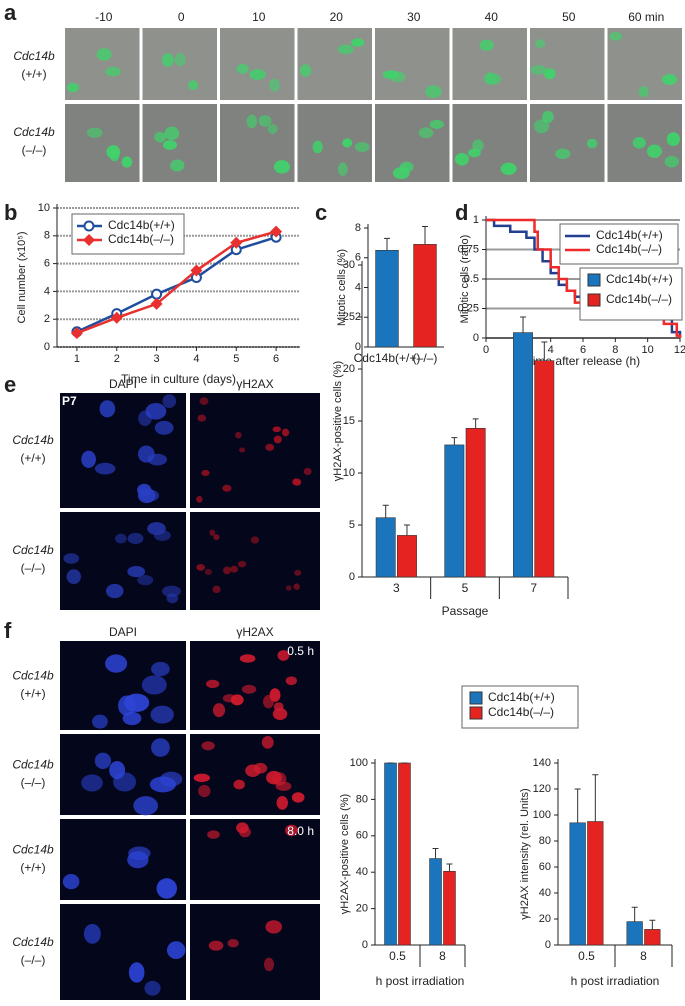  Describe the element at coordinates (545, 919) in the screenshot. I see `y-tick-label: 20` at that location.